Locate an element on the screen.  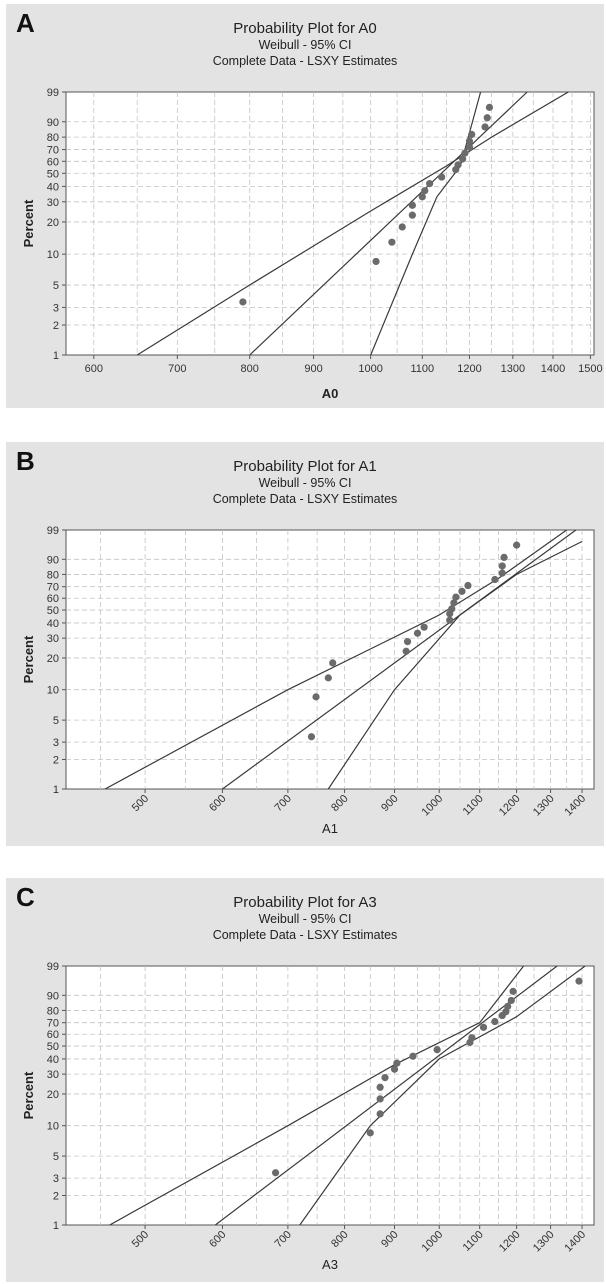
x-tick-label: 1500 is located at coordinates (590, 369).